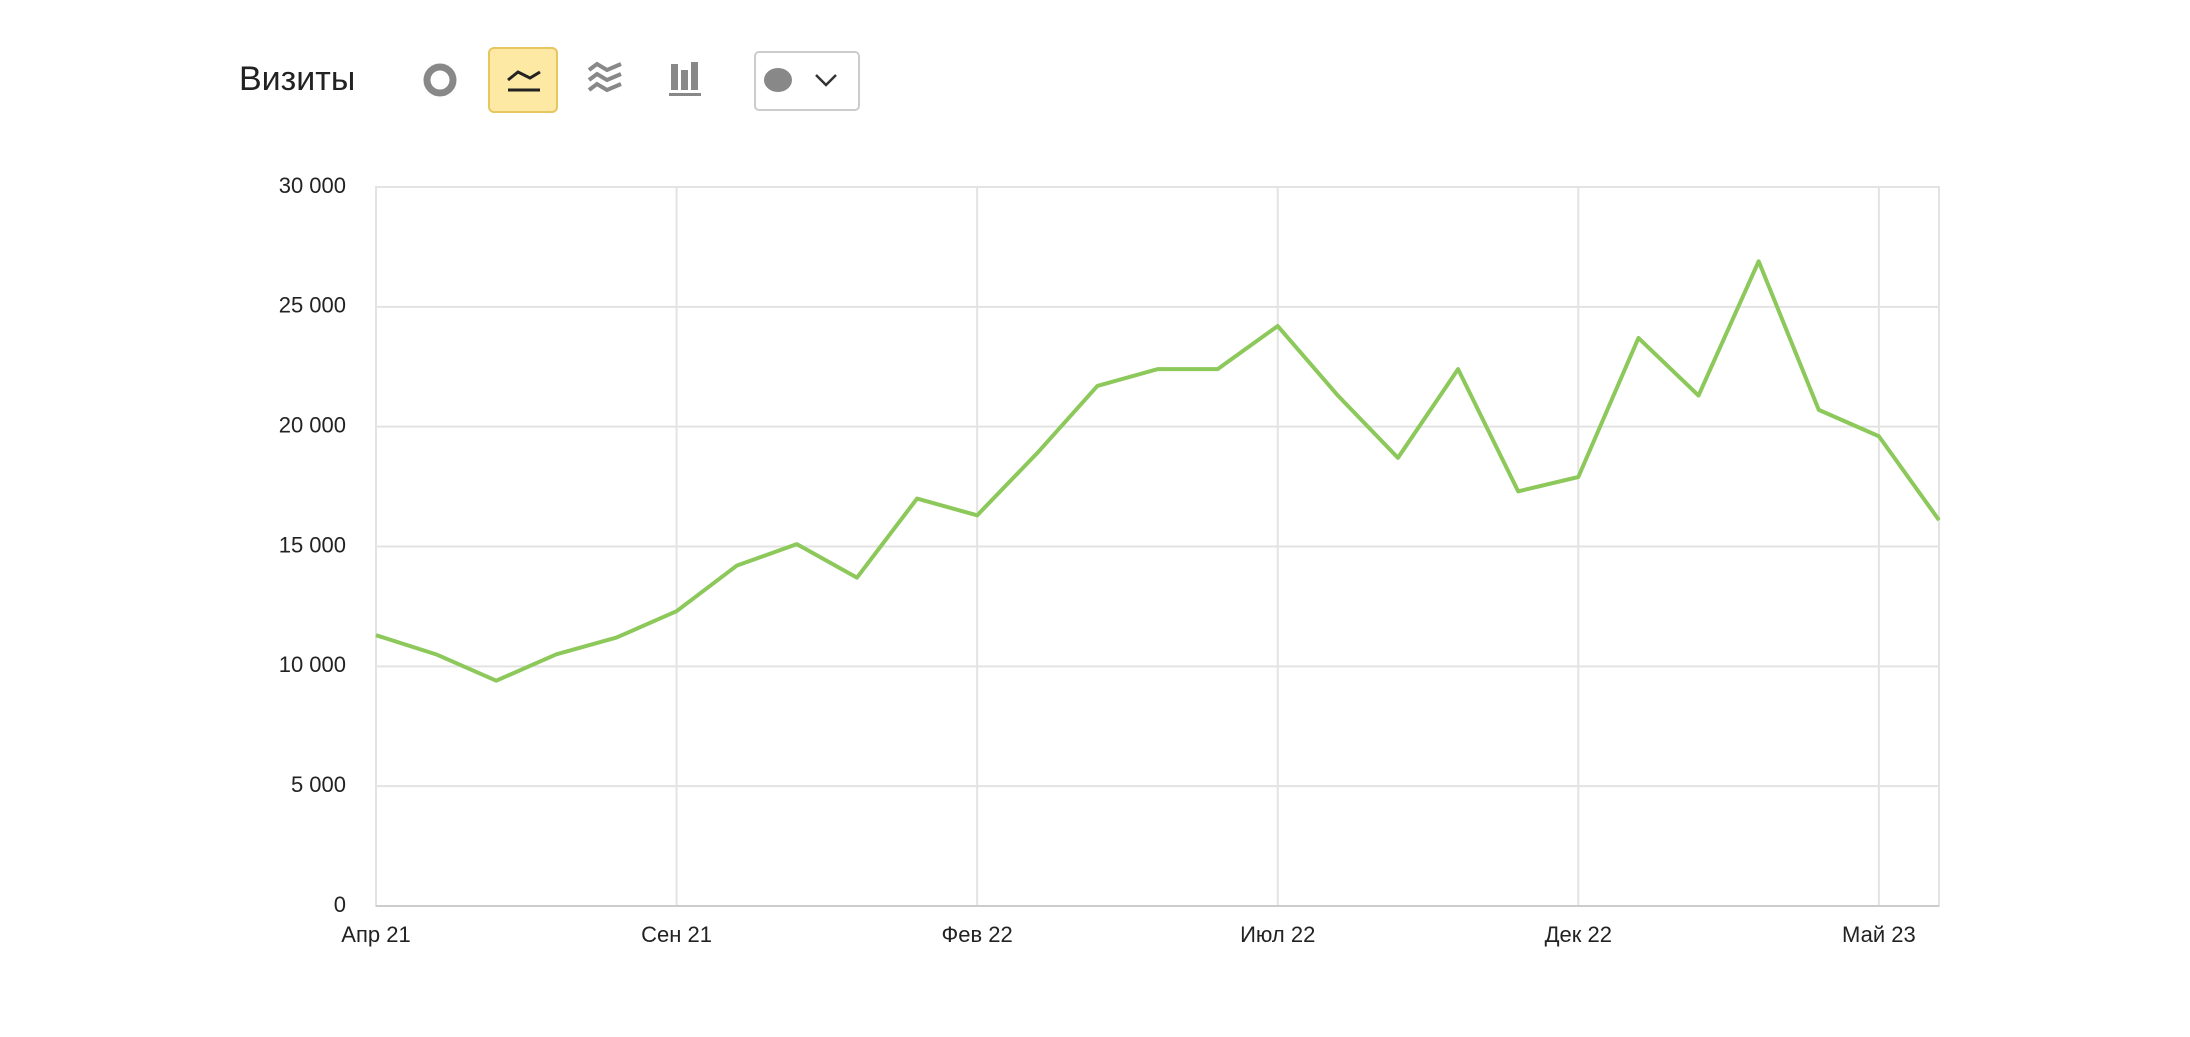 This screenshot has height=1037, width=2190. I want to click on x-tick-label: Апр 21, so click(375, 934).